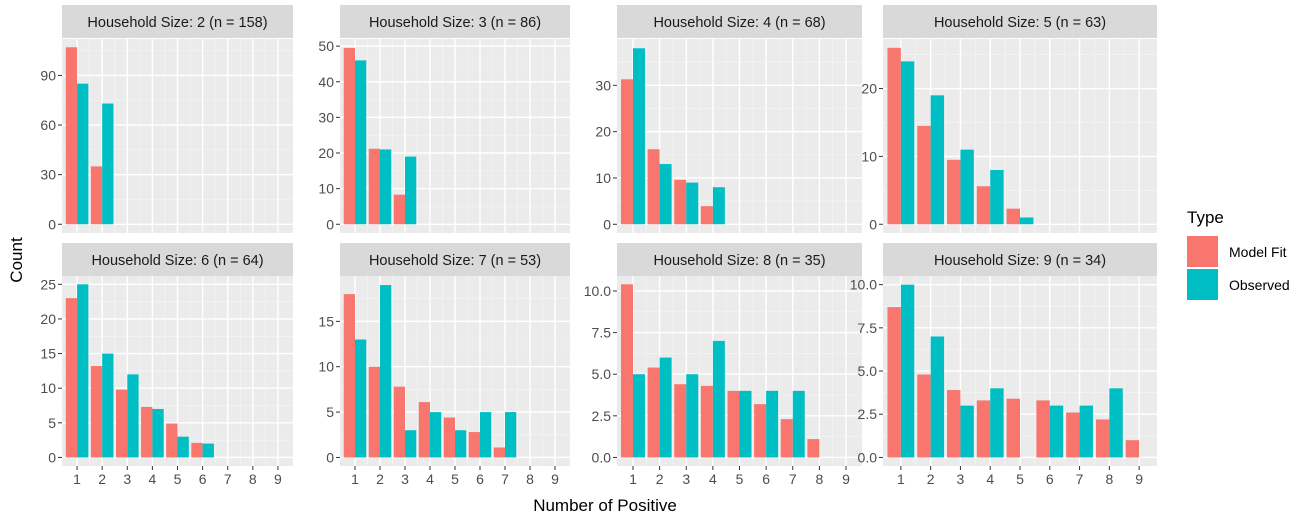  What do you see at coordinates (1238, 268) in the screenshot?
I see `legend-entries: Model Fit Observed` at bounding box center [1238, 268].